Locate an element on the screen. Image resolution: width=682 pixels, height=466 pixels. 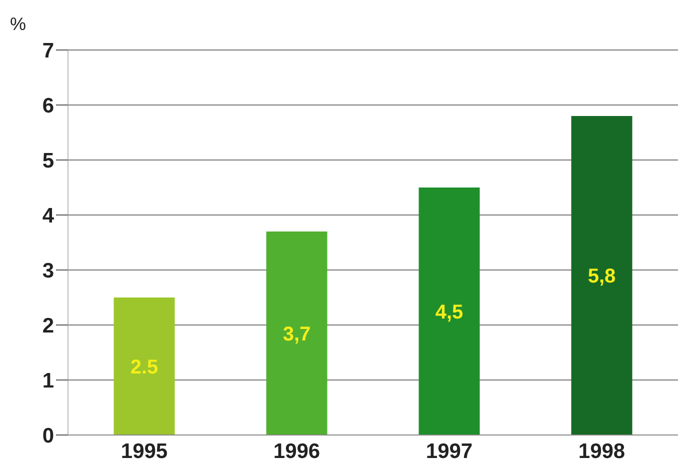
y-tick-label: 2 is located at coordinates (48, 326).